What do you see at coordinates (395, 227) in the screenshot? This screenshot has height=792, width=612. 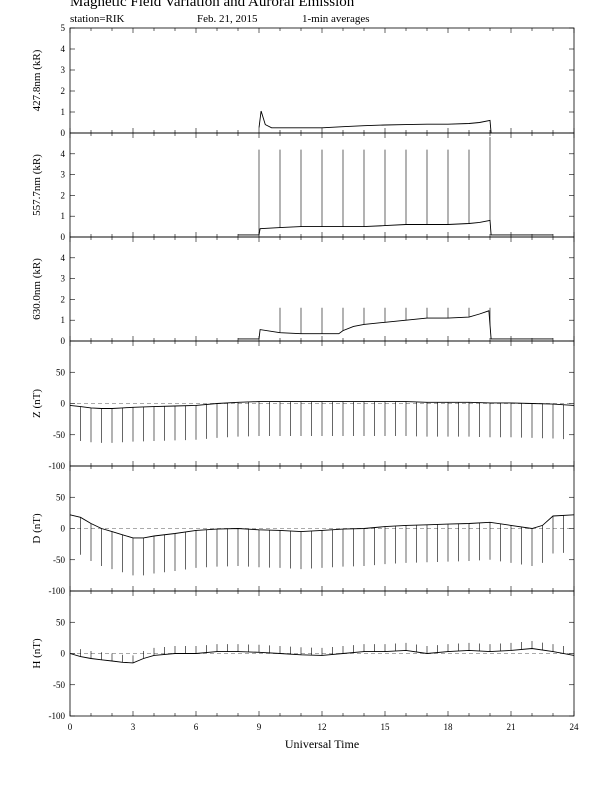 I see `panel-557nm-series-line` at bounding box center [395, 227].